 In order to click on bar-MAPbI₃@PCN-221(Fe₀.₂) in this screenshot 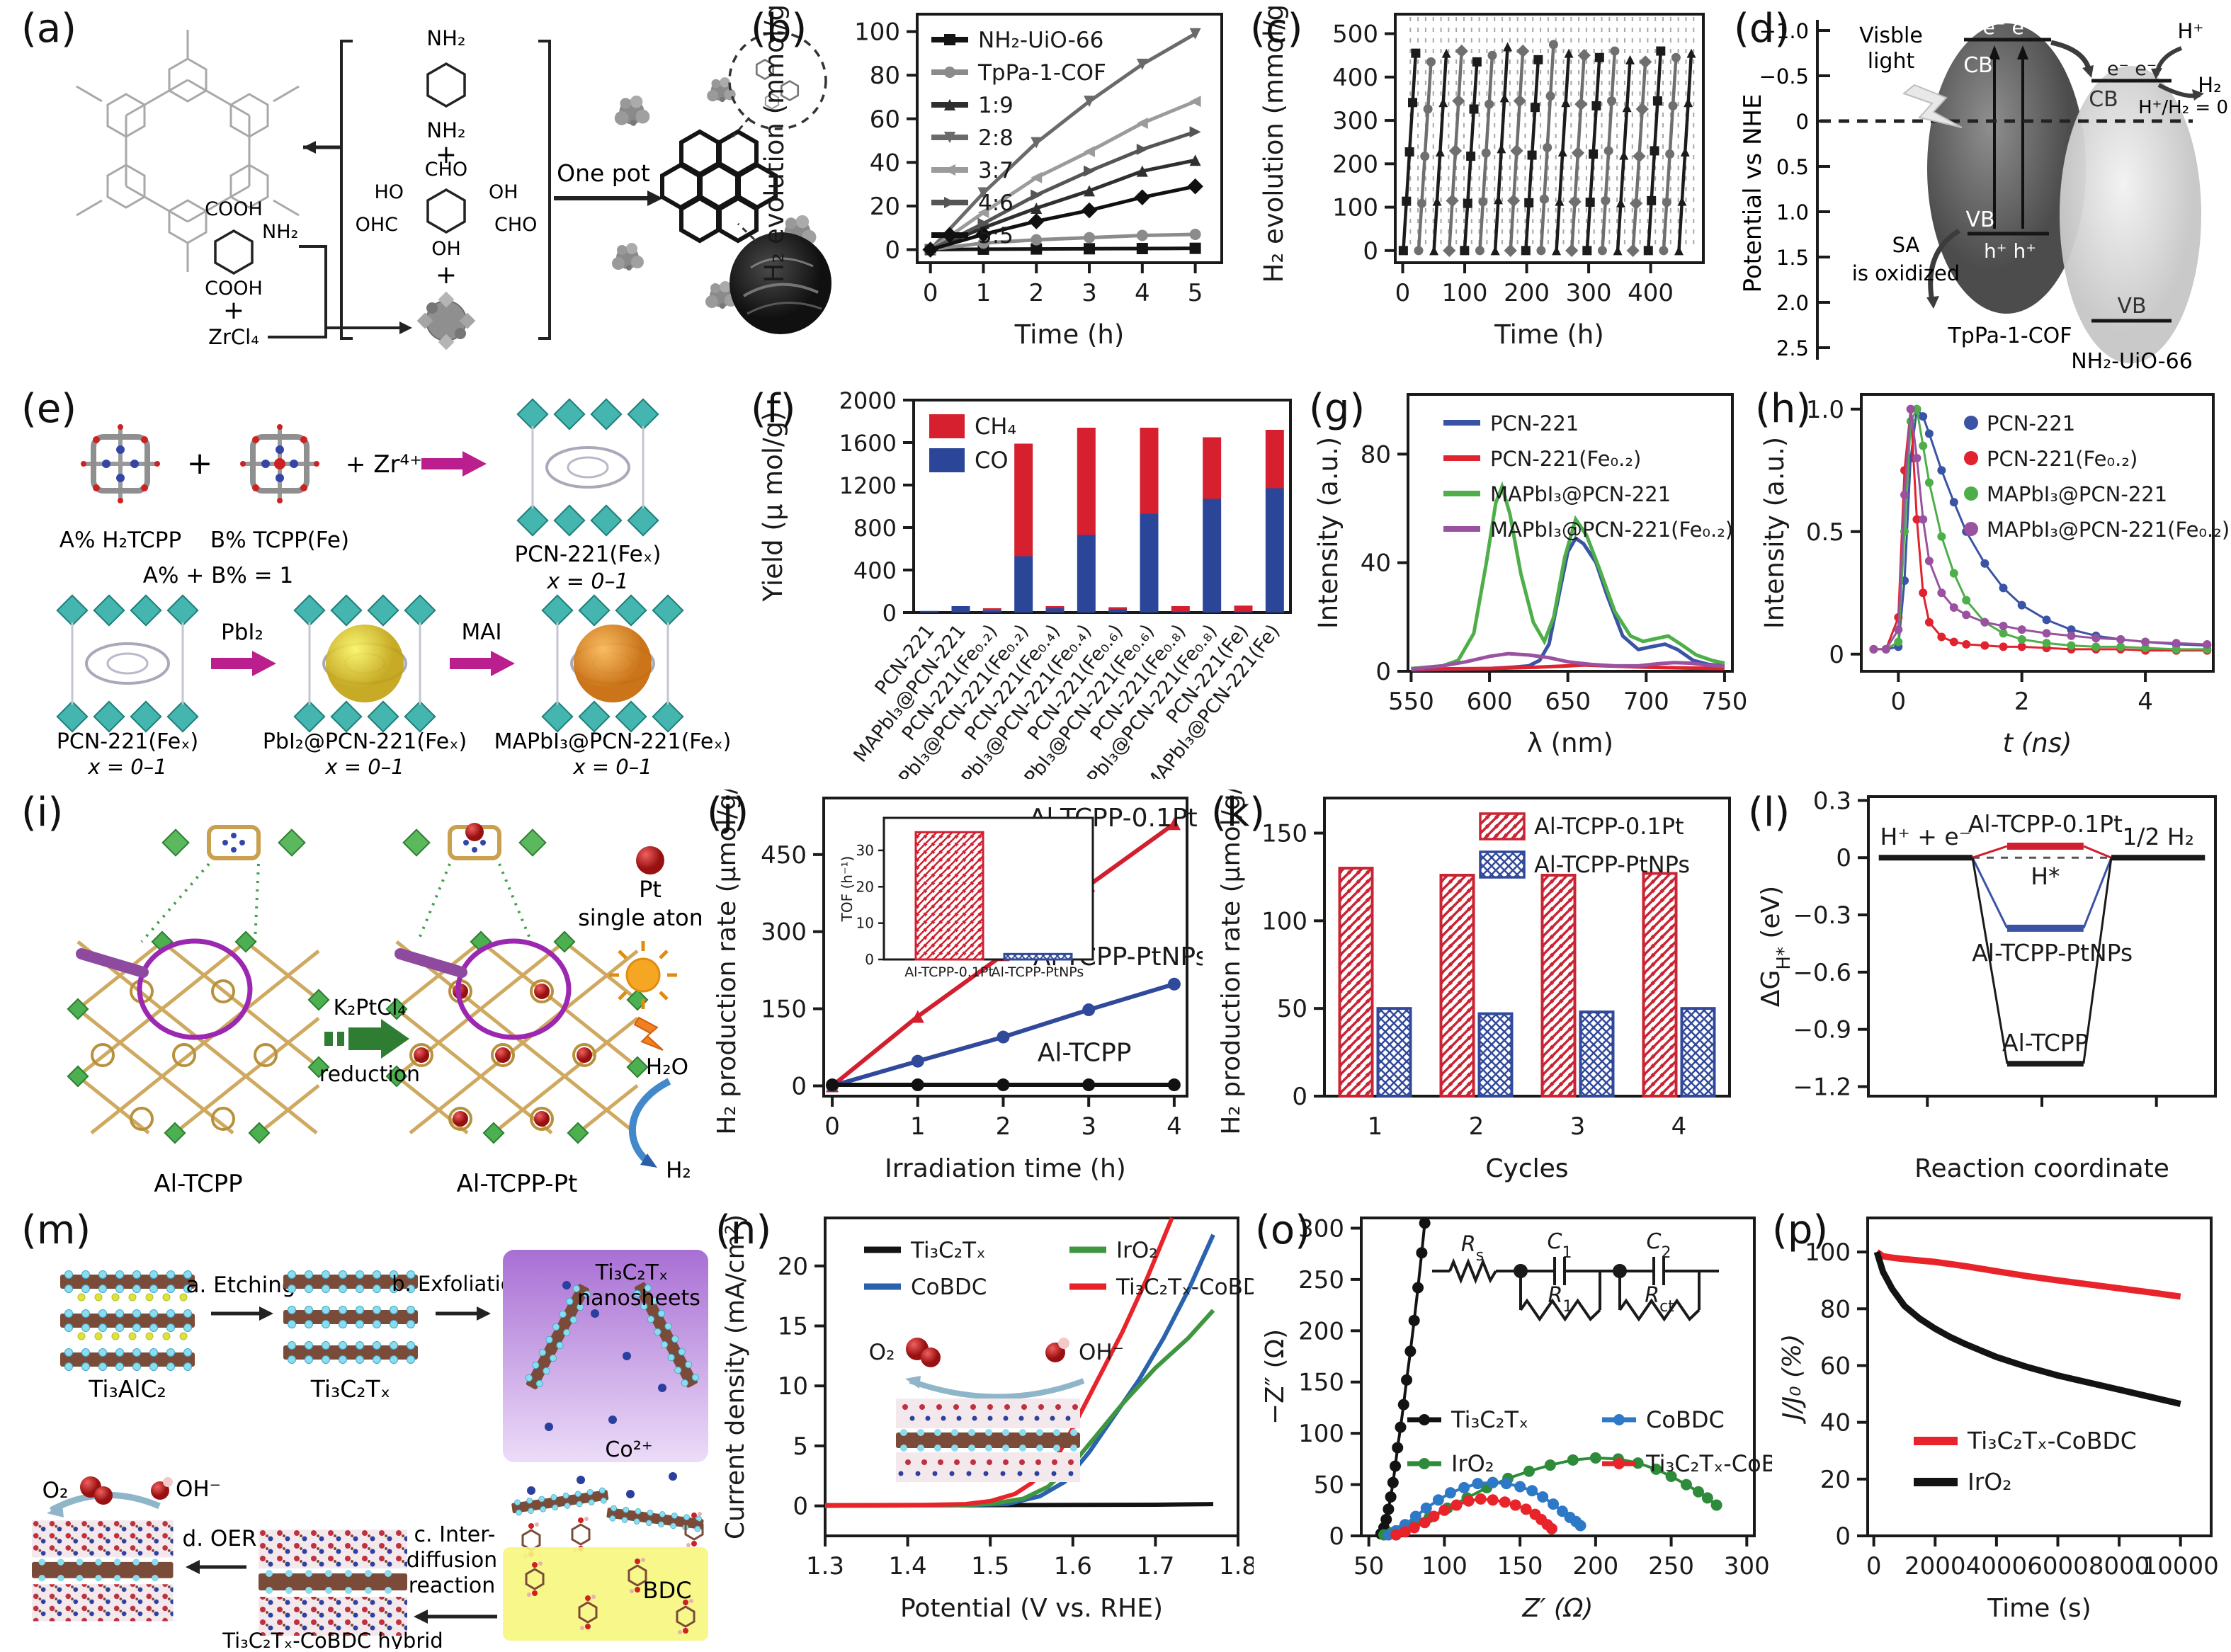, I will do `click(1023, 528)`.